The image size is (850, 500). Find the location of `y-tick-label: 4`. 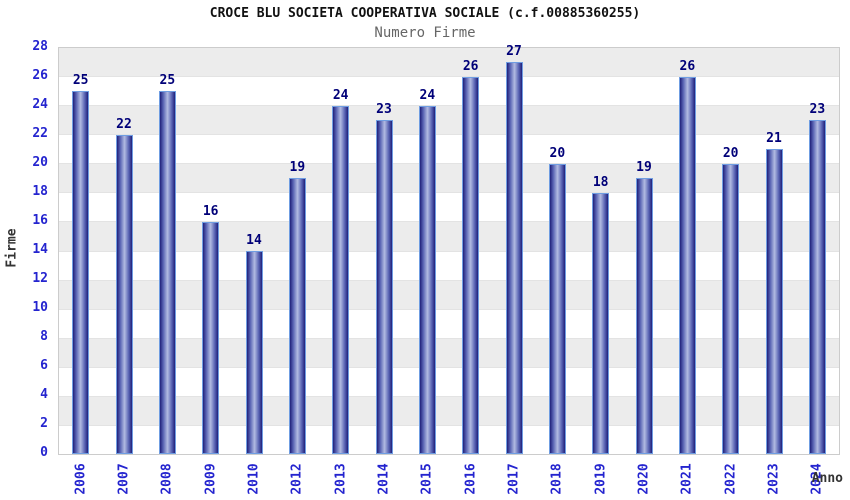

y-tick-label: 4 is located at coordinates (44, 394).